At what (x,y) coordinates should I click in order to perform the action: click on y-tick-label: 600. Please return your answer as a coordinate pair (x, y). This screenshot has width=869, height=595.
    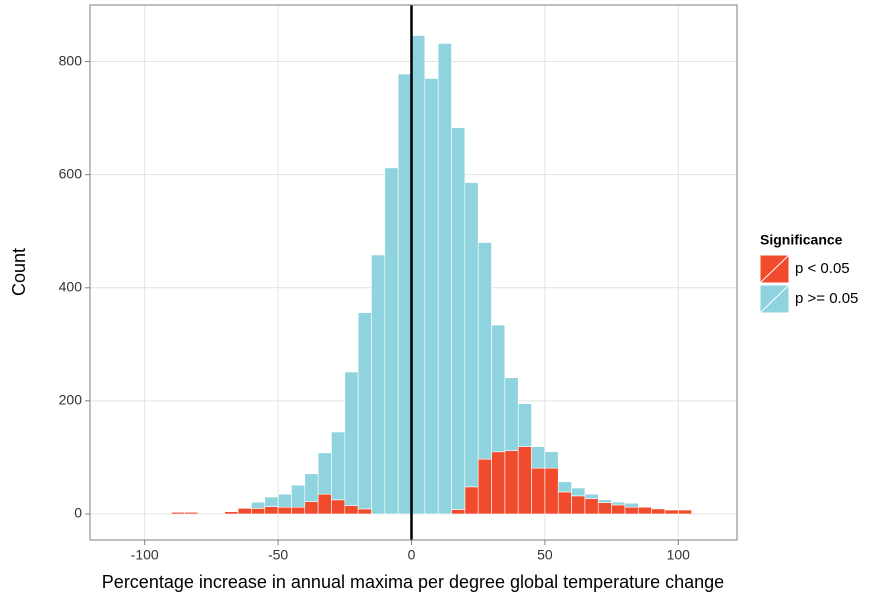
    Looking at the image, I should click on (71, 173).